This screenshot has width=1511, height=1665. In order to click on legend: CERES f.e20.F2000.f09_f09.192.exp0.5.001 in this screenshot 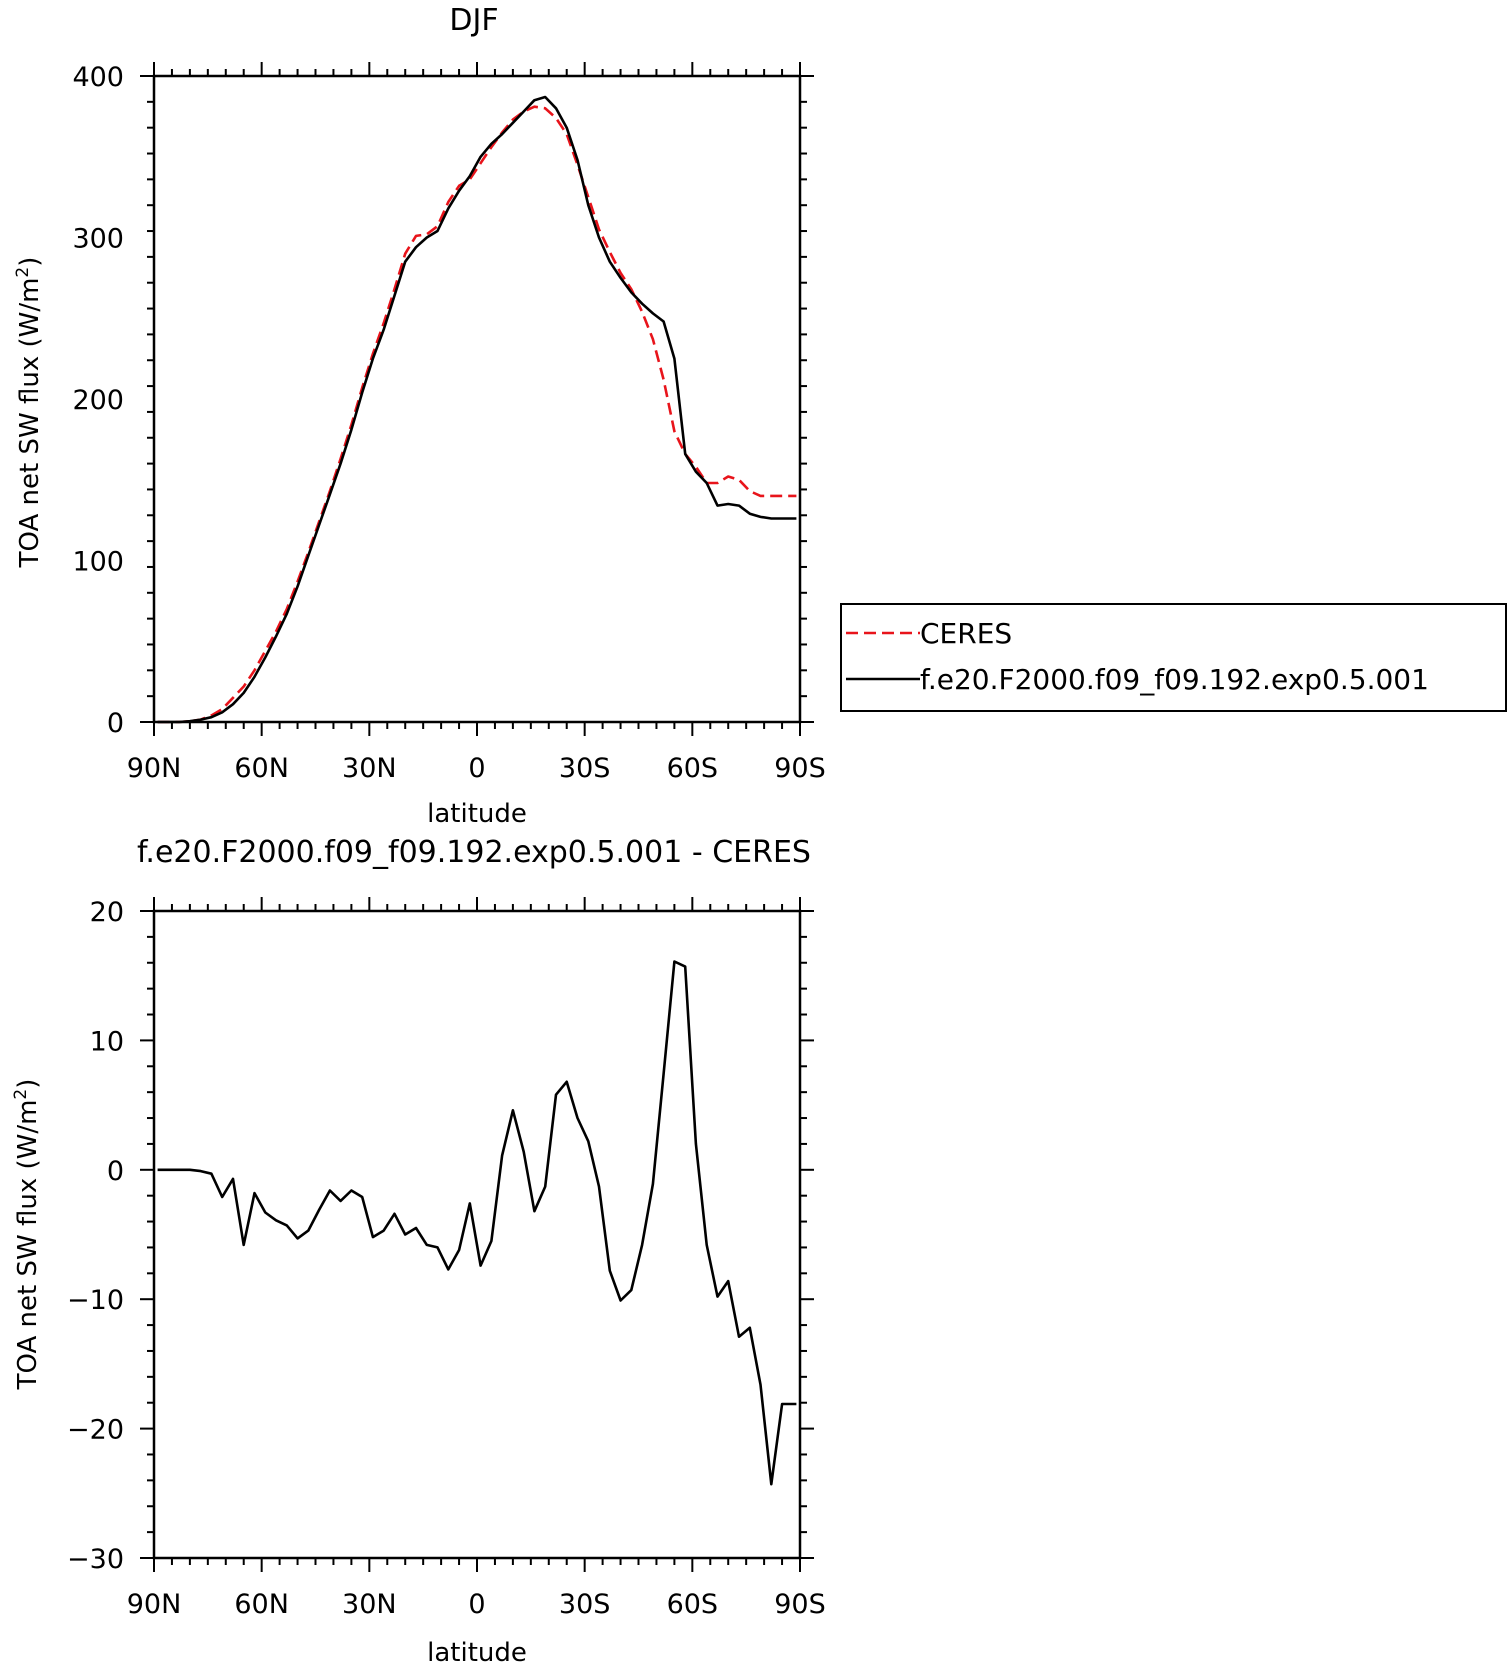, I will do `click(1173, 657)`.